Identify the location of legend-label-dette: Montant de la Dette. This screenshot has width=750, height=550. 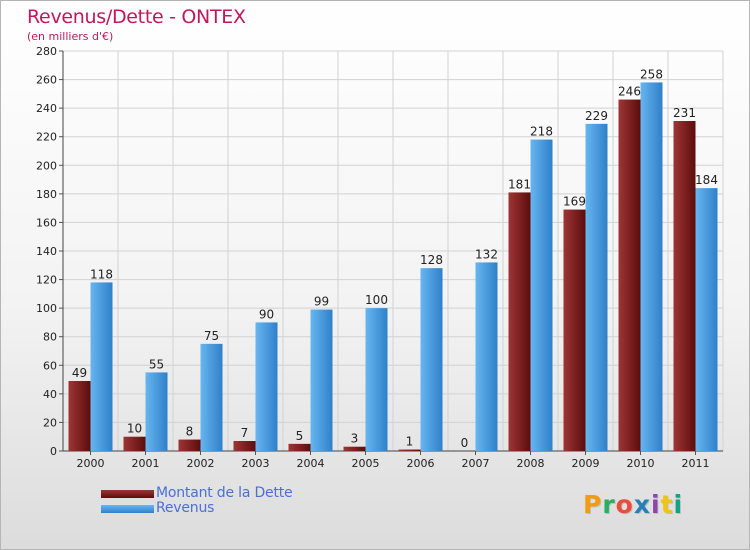
(224, 493).